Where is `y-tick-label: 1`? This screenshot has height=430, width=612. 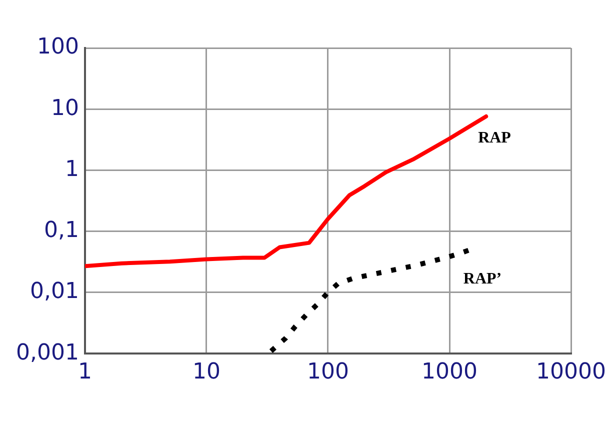
y-tick-label: 1 is located at coordinates (71, 169).